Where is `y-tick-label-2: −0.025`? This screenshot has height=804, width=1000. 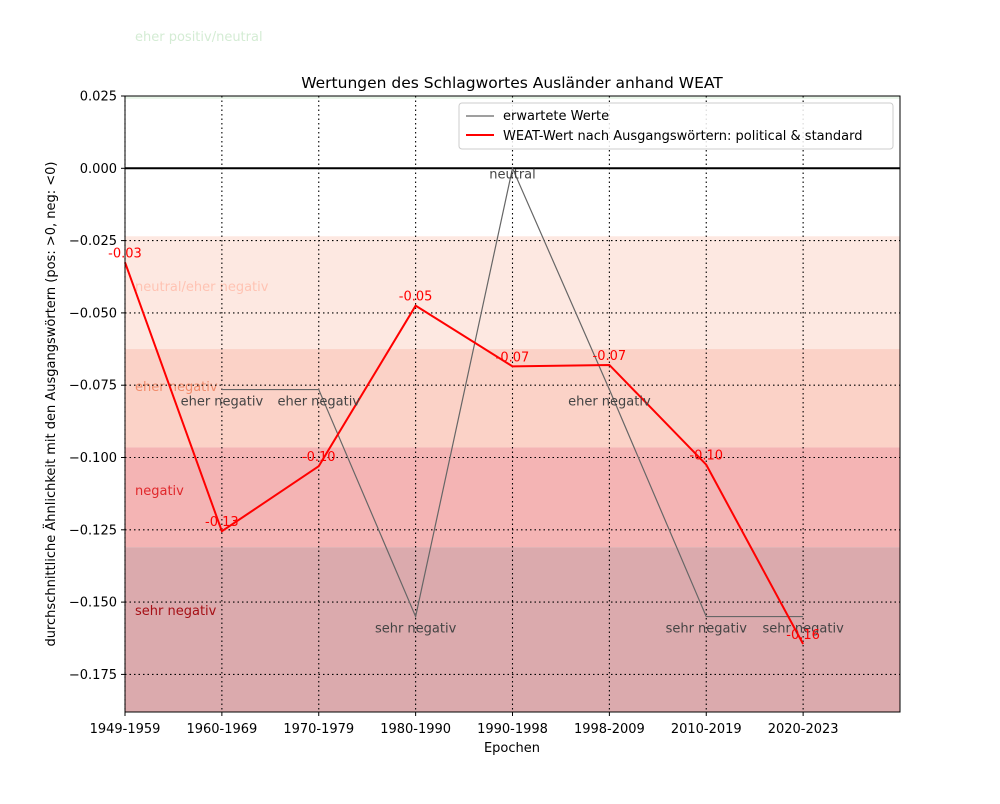 y-tick-label-2: −0.025 is located at coordinates (93, 241).